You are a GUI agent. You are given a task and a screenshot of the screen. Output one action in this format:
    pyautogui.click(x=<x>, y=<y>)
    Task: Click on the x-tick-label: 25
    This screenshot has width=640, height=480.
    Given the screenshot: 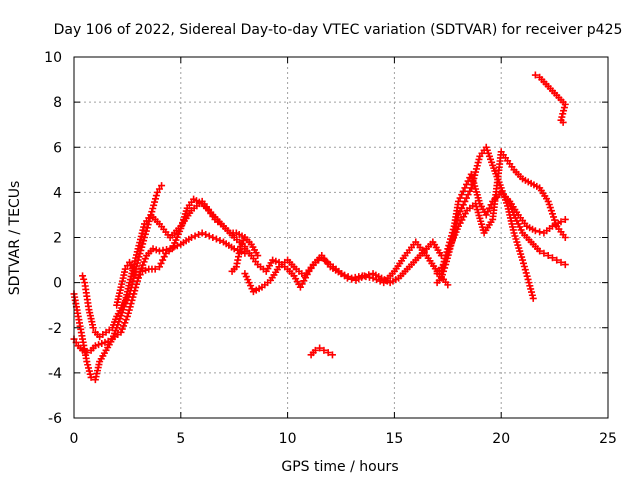 What is the action you would take?
    pyautogui.click(x=608, y=439)
    